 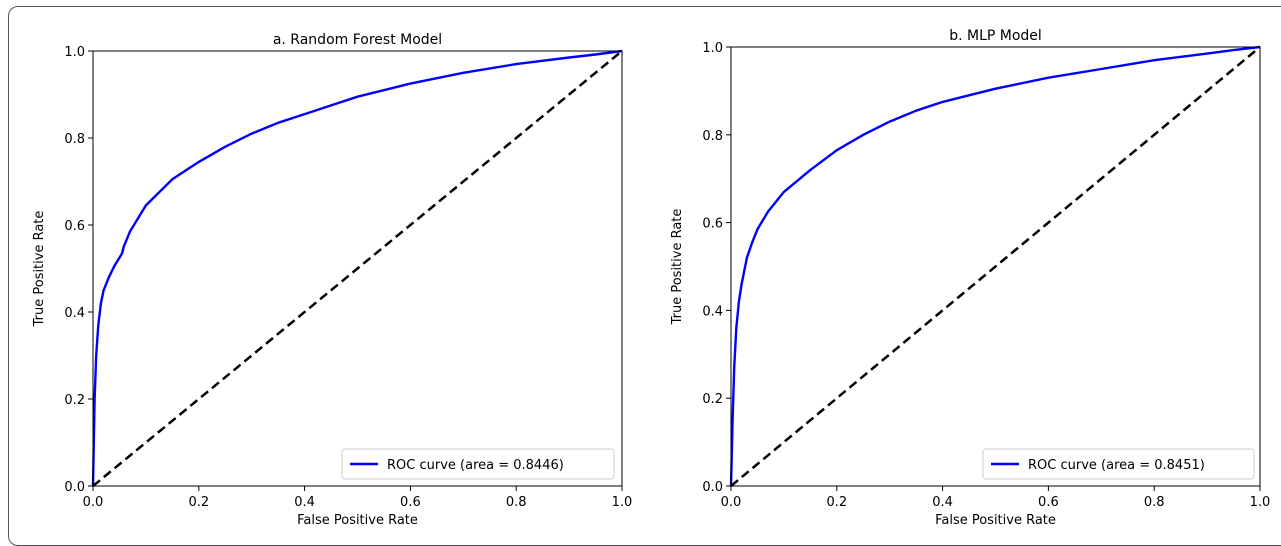 I want to click on chart-title: b. MLP Model, so click(x=995, y=36).